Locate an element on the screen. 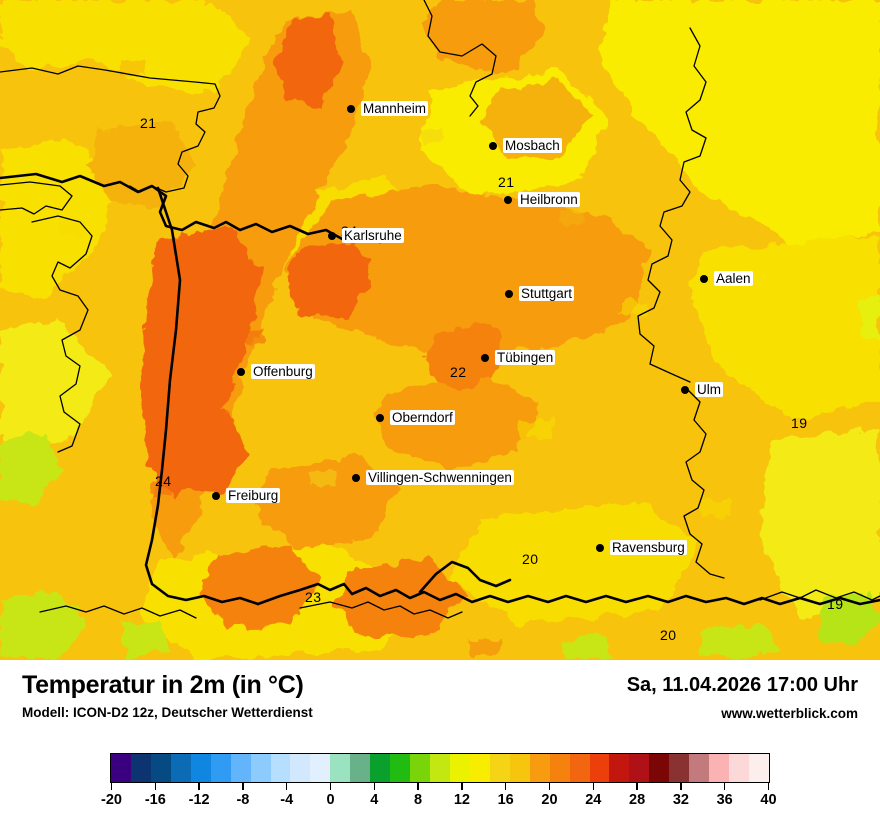 Image resolution: width=880 pixels, height=830 pixels. forecast-datetime: Sa, 11.04.2026 17:00 Uhr is located at coordinates (742, 685).